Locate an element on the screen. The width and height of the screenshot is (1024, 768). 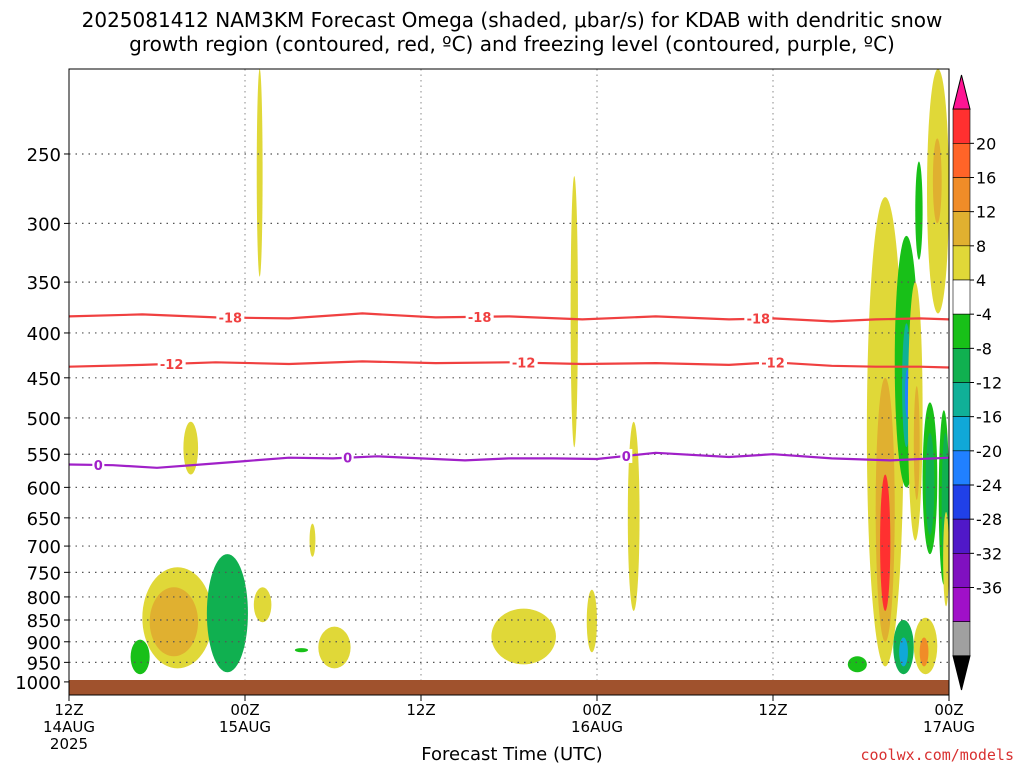
pressure-tick-label: 550 is located at coordinates (44, 455).